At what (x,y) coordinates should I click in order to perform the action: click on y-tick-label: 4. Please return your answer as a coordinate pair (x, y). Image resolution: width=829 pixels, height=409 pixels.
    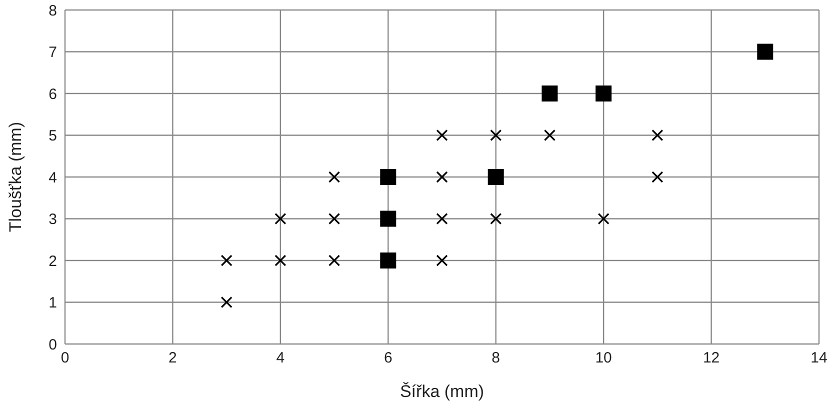
    Looking at the image, I should click on (52, 177).